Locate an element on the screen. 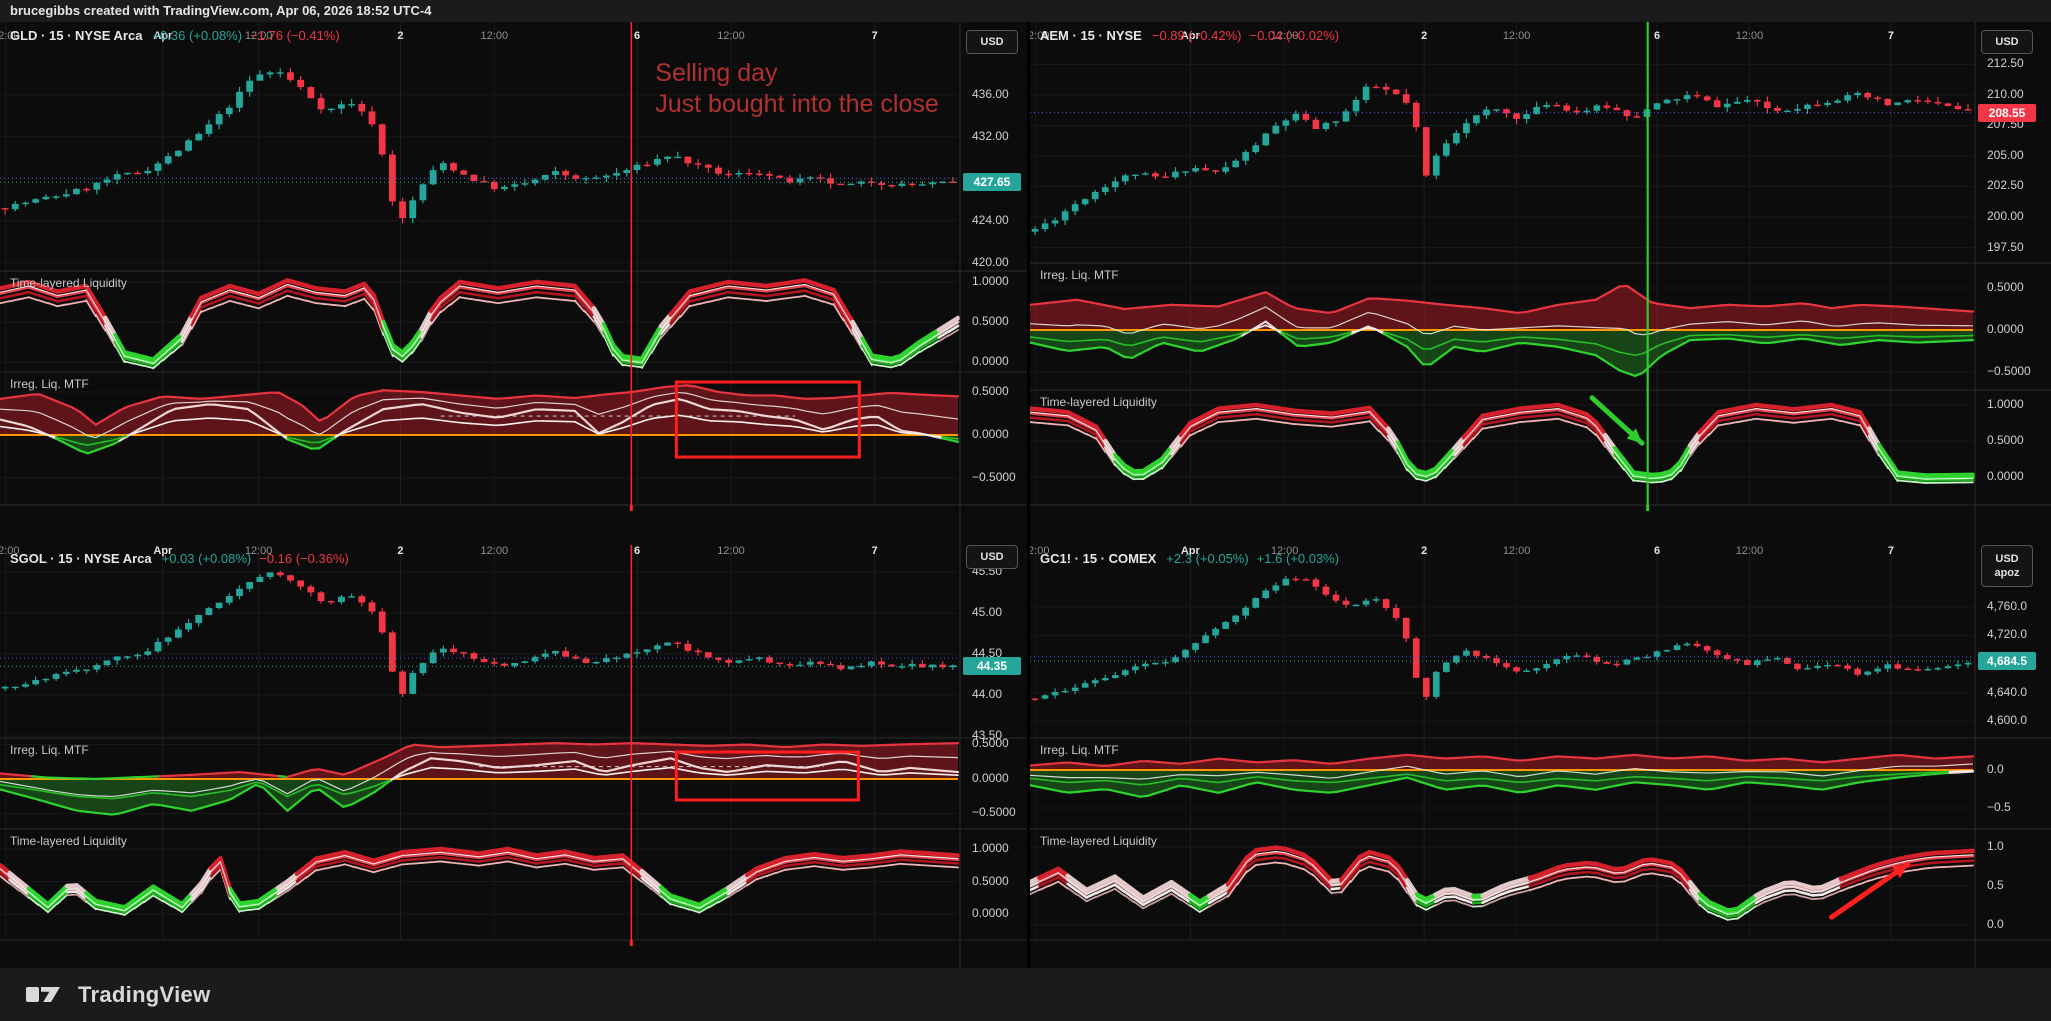  price-tick-label: 212.50 is located at coordinates (2005, 63).